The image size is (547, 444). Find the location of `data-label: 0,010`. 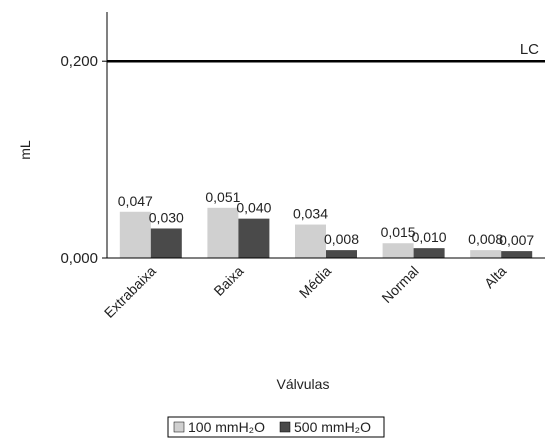

data-label: 0,010 is located at coordinates (429, 237).